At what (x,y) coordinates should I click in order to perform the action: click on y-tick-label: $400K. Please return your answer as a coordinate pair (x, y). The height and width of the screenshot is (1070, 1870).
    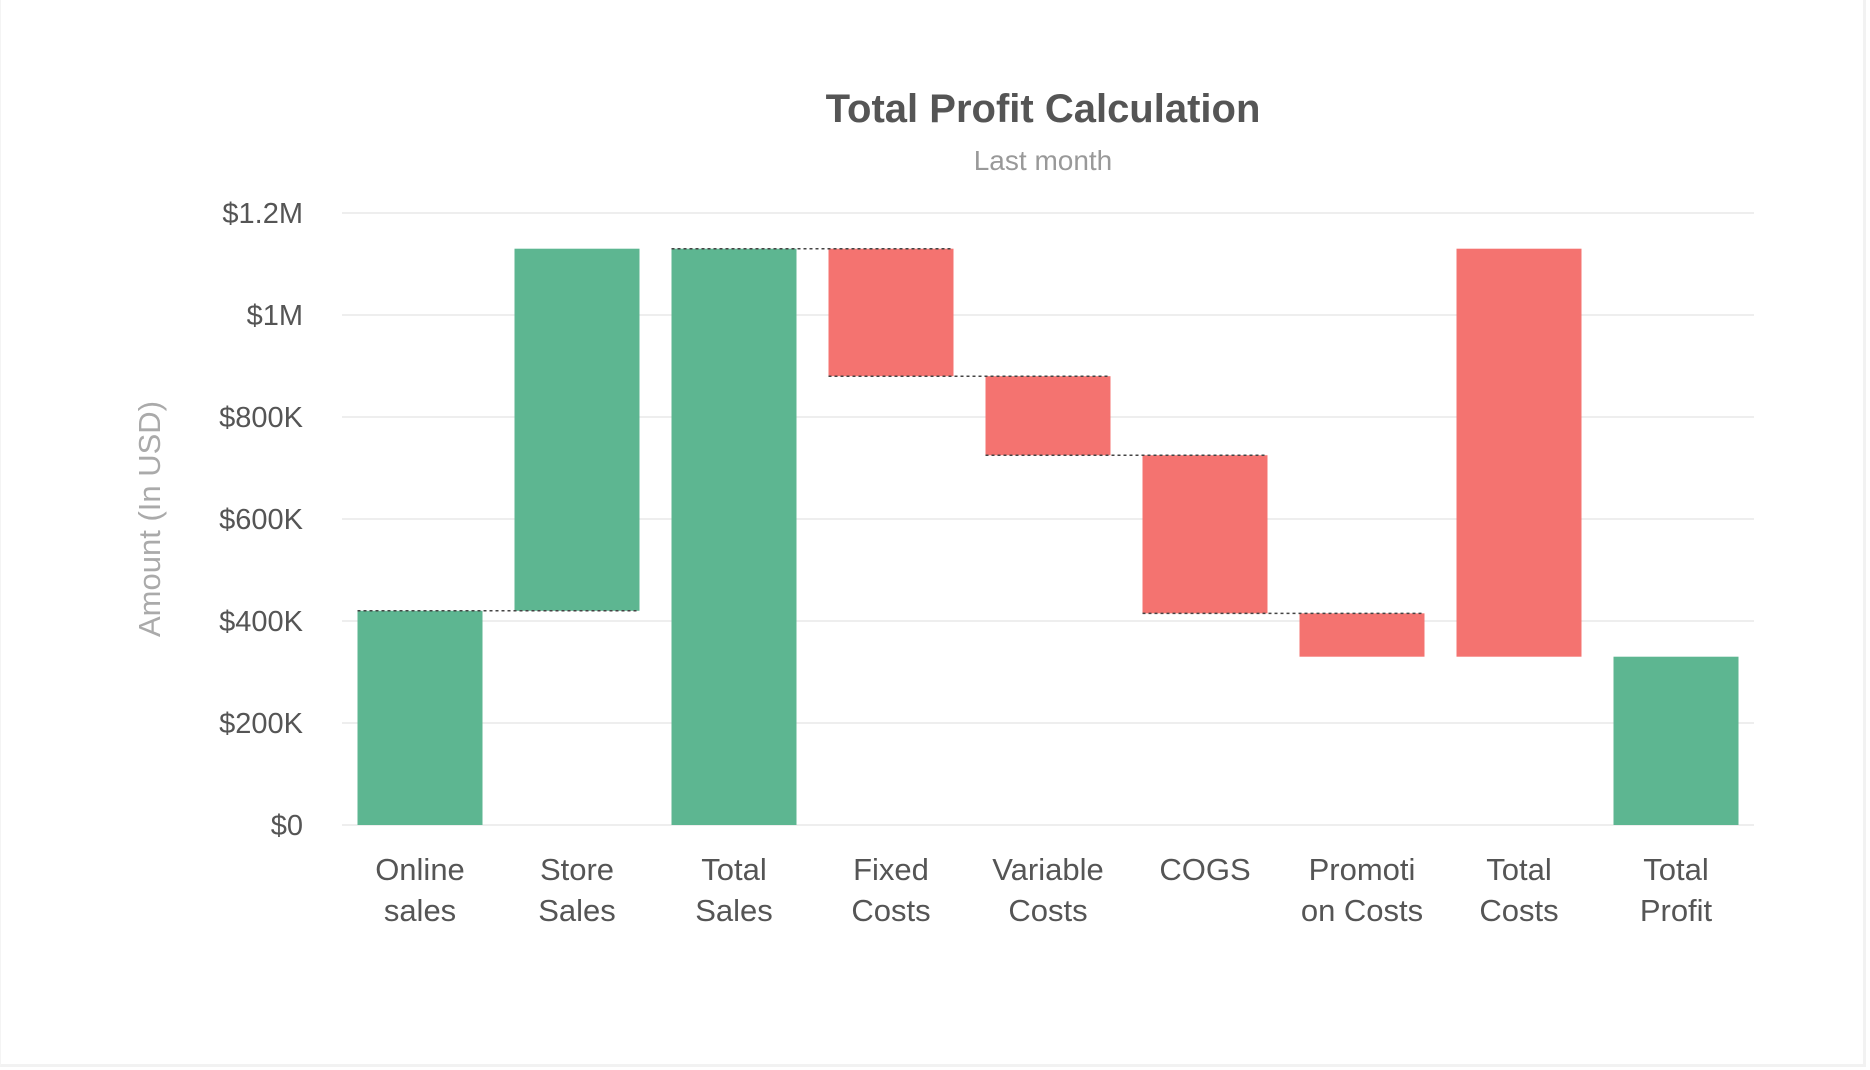
    Looking at the image, I should click on (261, 622).